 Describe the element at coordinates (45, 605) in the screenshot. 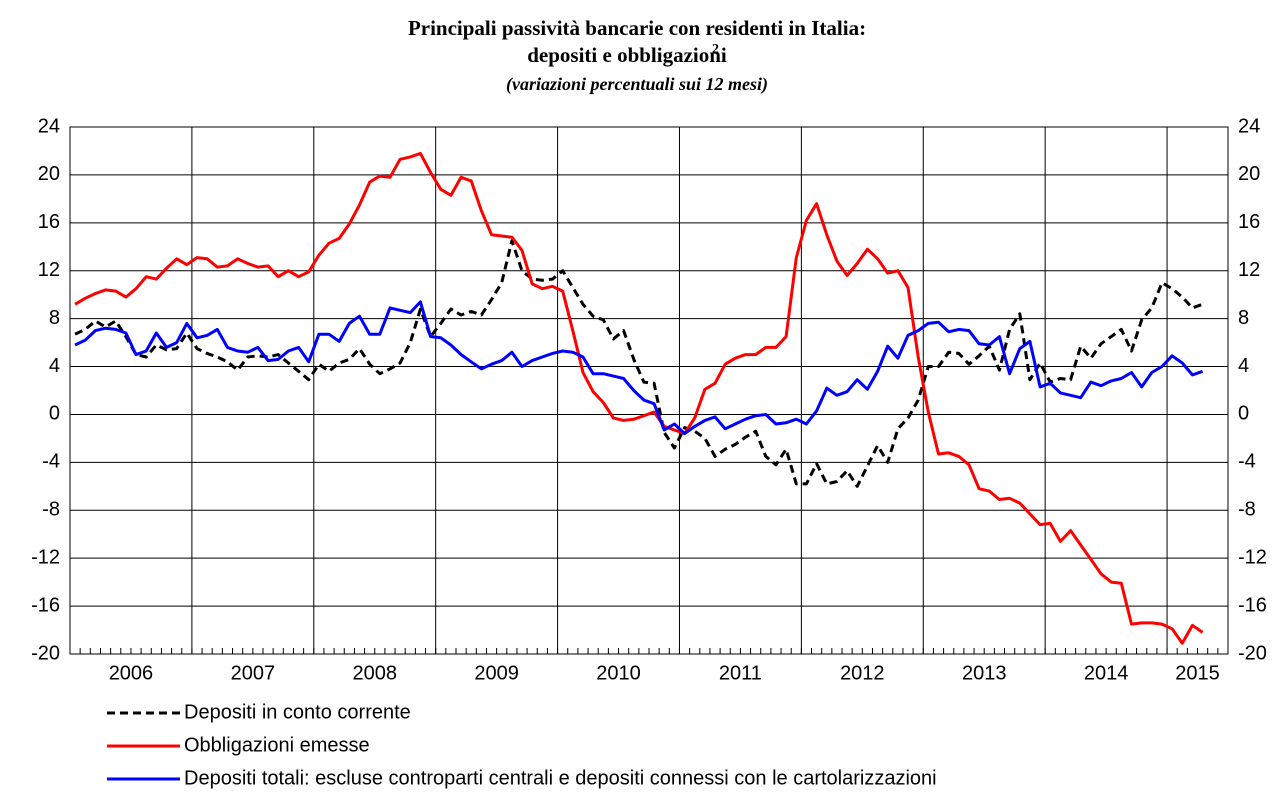

I see `y-tick-label: -16` at that location.